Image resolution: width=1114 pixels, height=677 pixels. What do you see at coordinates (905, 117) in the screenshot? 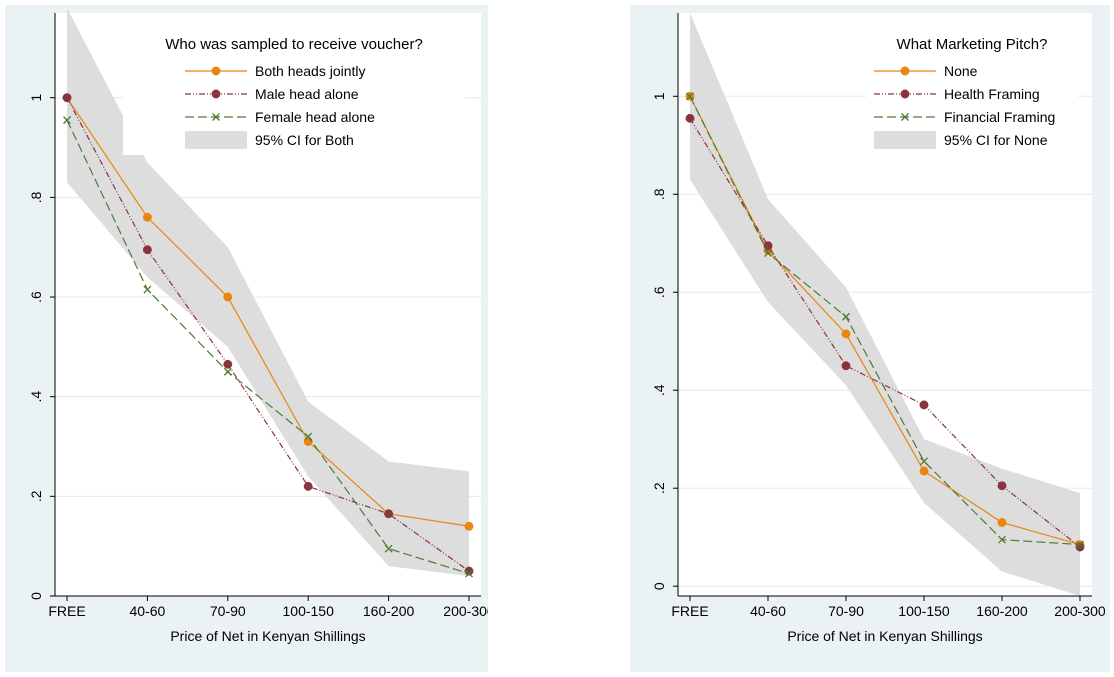
I see `legend-marker-financial-framing` at bounding box center [905, 117].